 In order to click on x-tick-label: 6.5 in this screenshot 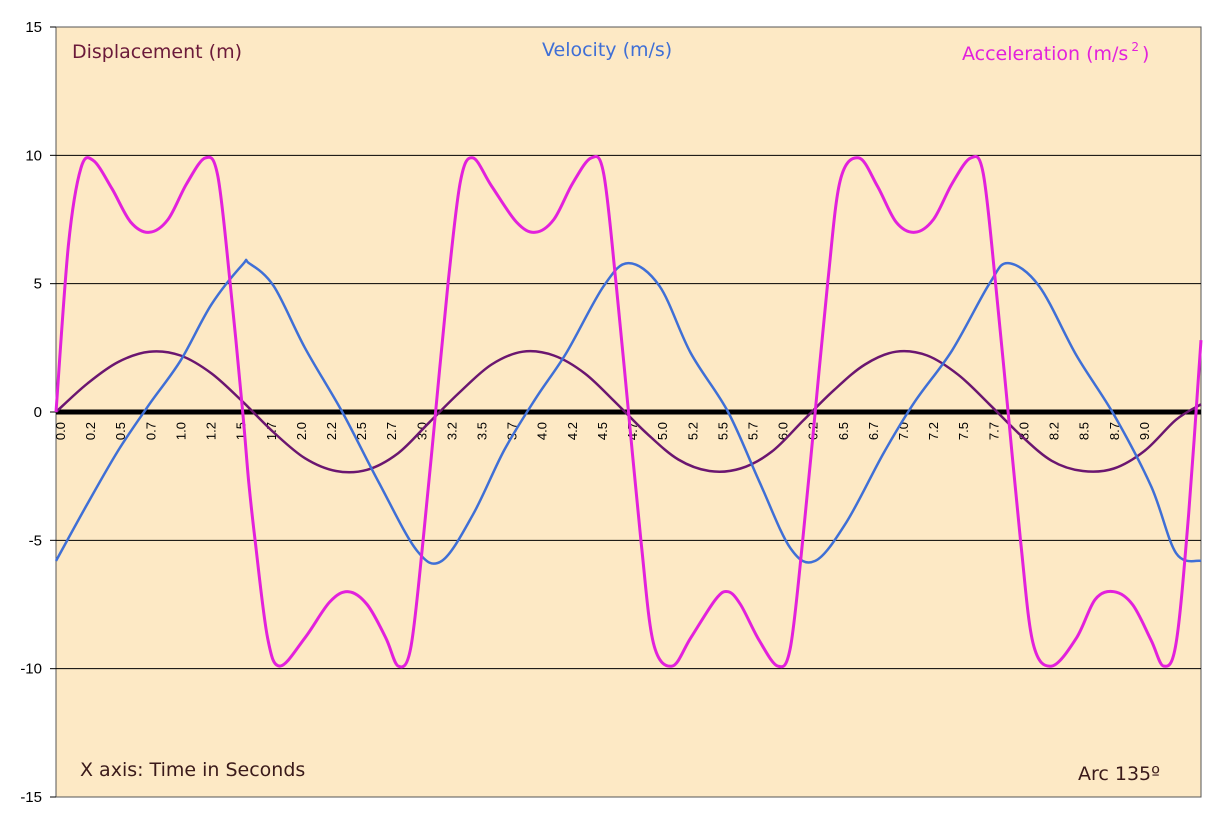, I will do `click(843, 431)`.